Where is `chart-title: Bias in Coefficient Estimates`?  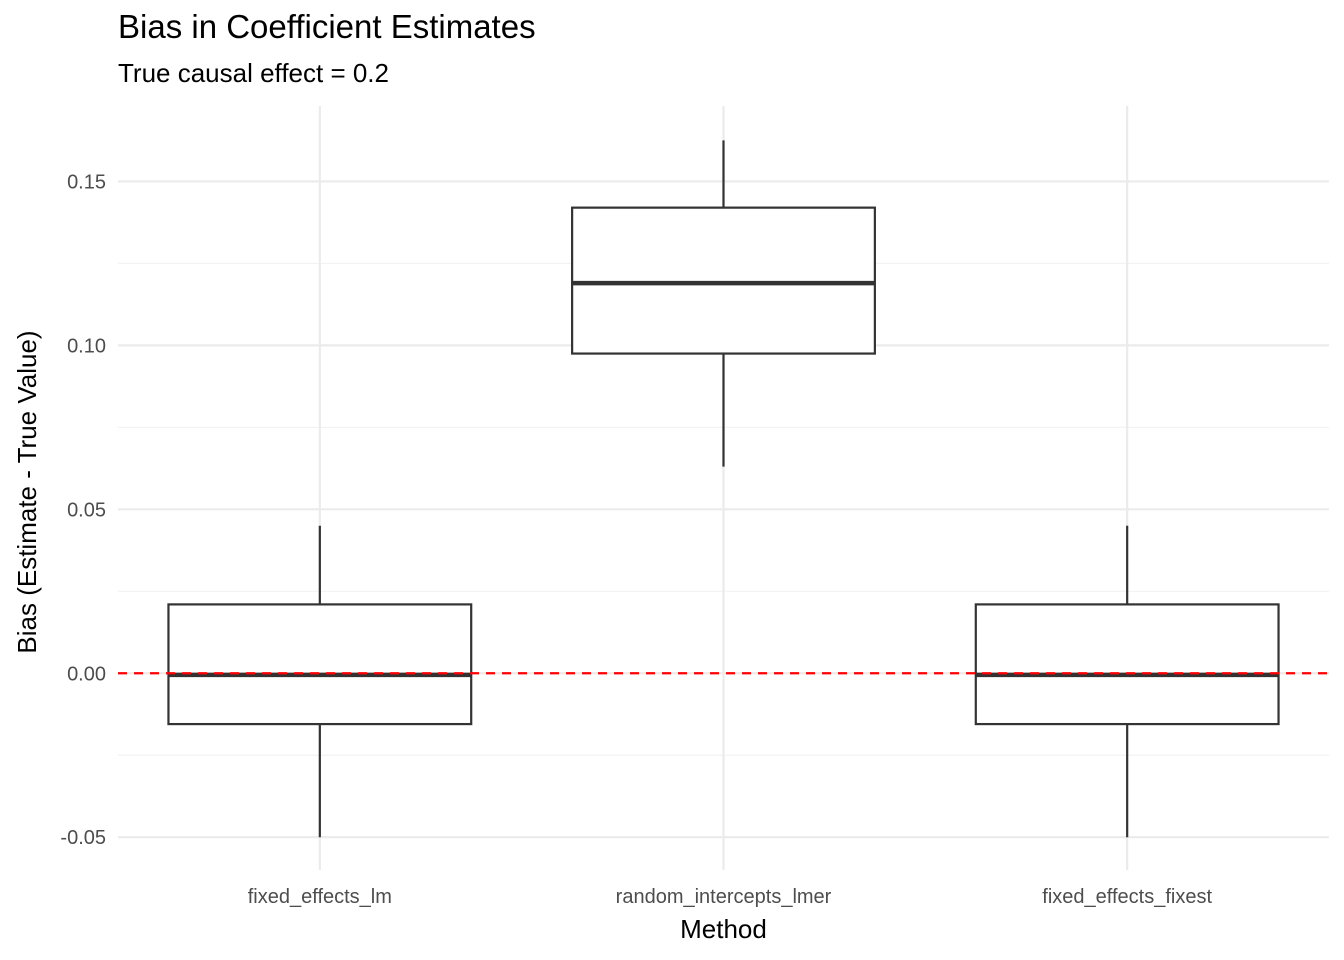
chart-title: Bias in Coefficient Estimates is located at coordinates (327, 26).